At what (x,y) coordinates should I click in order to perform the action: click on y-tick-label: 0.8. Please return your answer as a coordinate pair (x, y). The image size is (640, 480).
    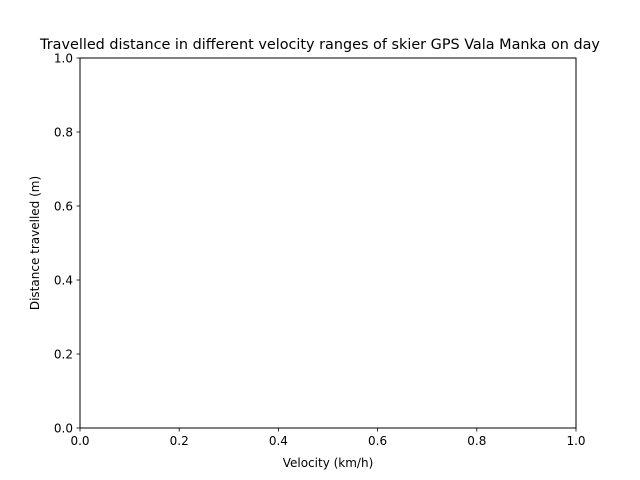
    Looking at the image, I should click on (63, 133).